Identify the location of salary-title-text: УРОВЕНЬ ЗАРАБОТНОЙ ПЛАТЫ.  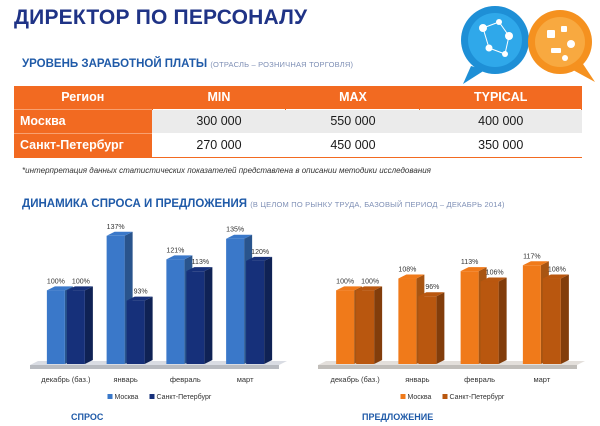
(115, 64).